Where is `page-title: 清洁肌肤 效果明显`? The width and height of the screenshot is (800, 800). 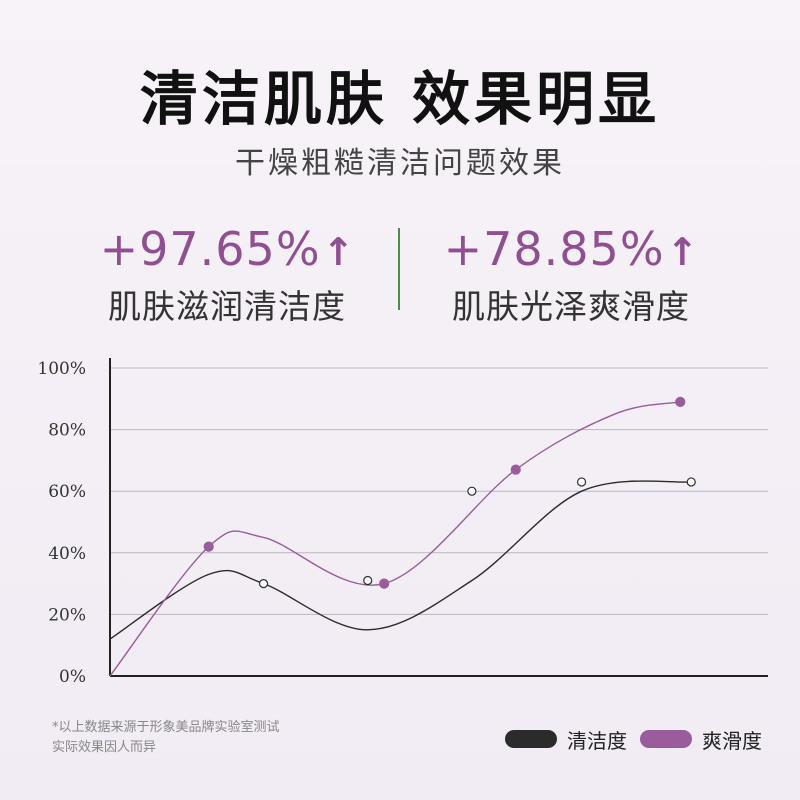
page-title: 清洁肌肤 效果明显 is located at coordinates (400, 99).